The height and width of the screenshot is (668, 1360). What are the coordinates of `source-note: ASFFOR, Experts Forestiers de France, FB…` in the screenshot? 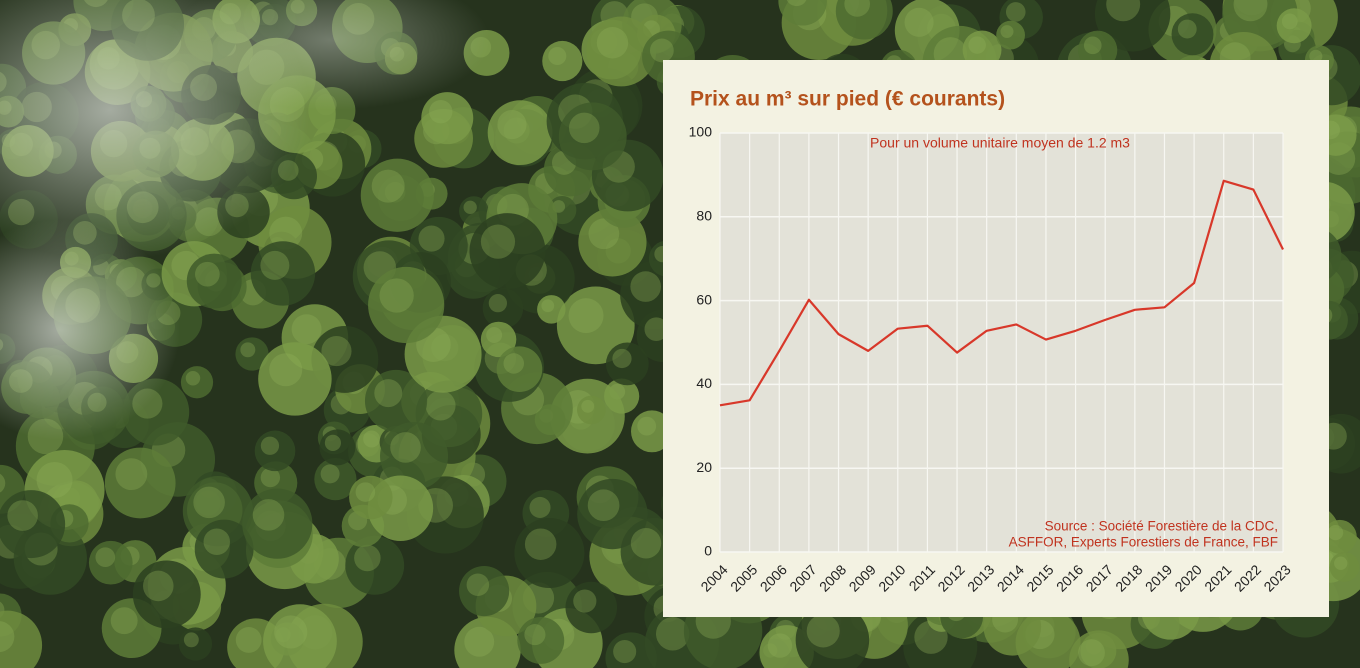 It's located at (1143, 542).